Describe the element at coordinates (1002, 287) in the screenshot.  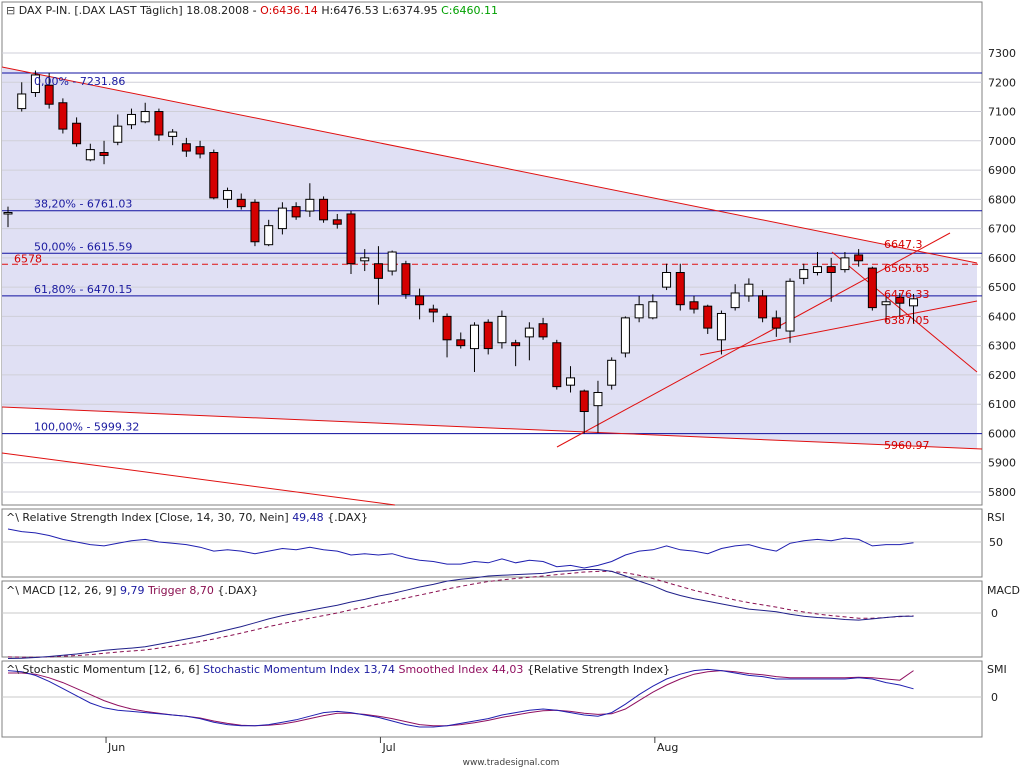
I see `price-tick-label: 6500` at that location.